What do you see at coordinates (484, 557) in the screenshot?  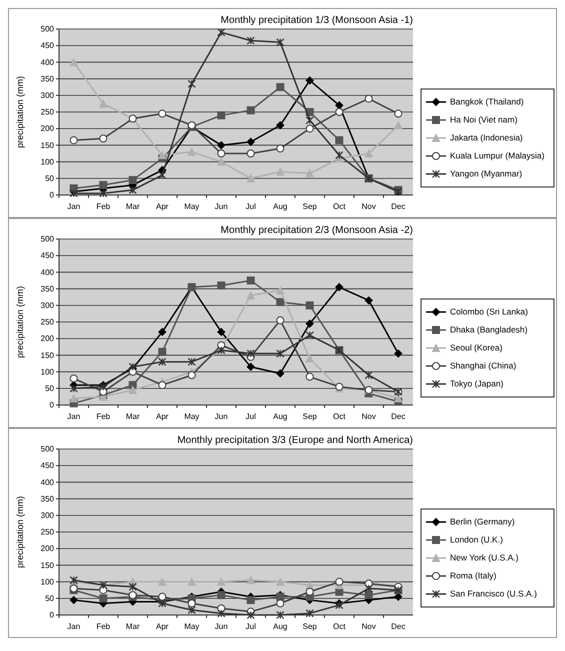 I see `legend-label: New York (U.S.A.)` at bounding box center [484, 557].